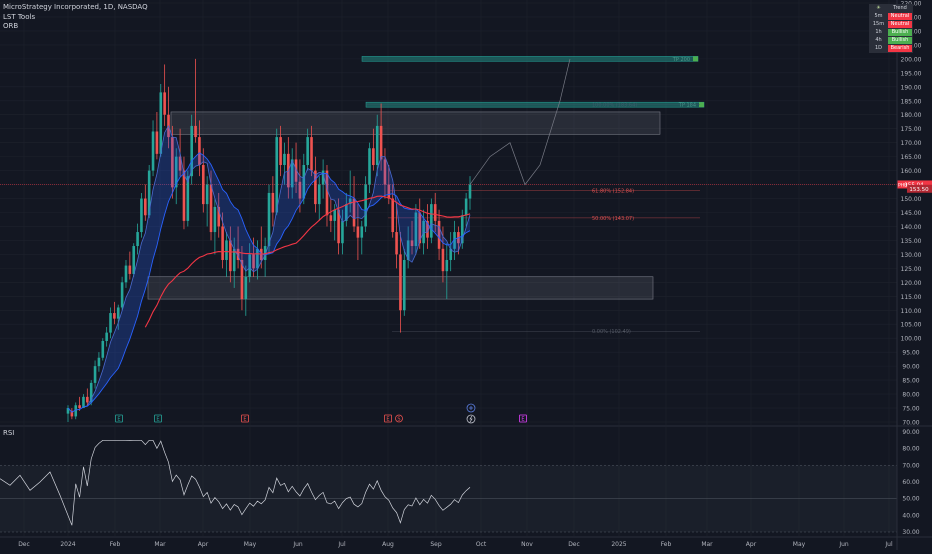 This screenshot has height=554, width=932. Describe the element at coordinates (614, 106) in the screenshot. I see `fib-label: 100.00% (183.64)` at that location.